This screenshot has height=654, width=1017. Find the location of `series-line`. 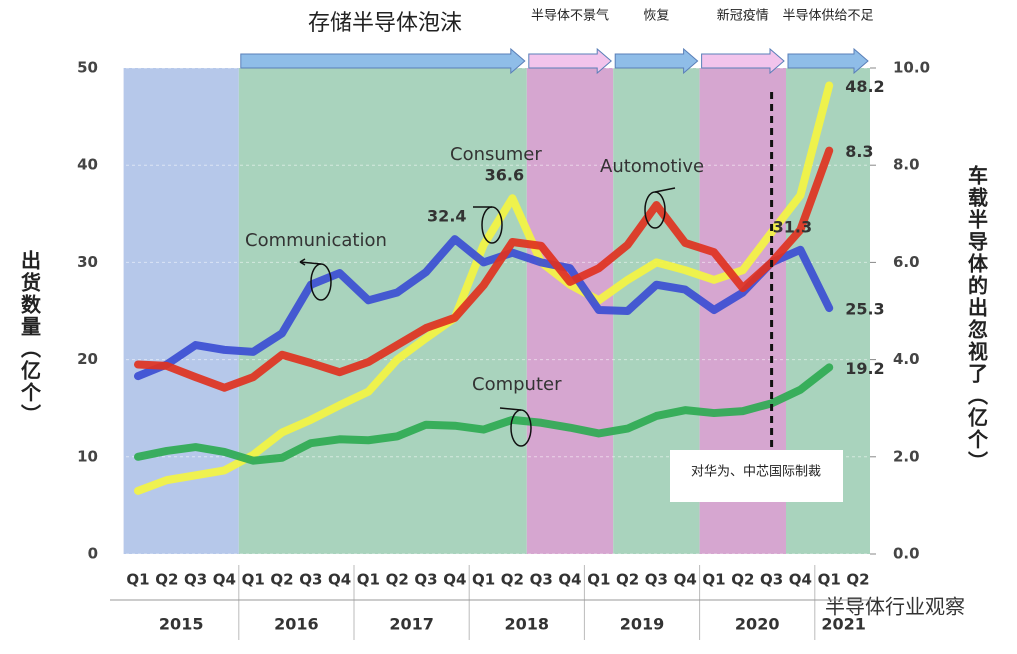

series-line is located at coordinates (484, 414).